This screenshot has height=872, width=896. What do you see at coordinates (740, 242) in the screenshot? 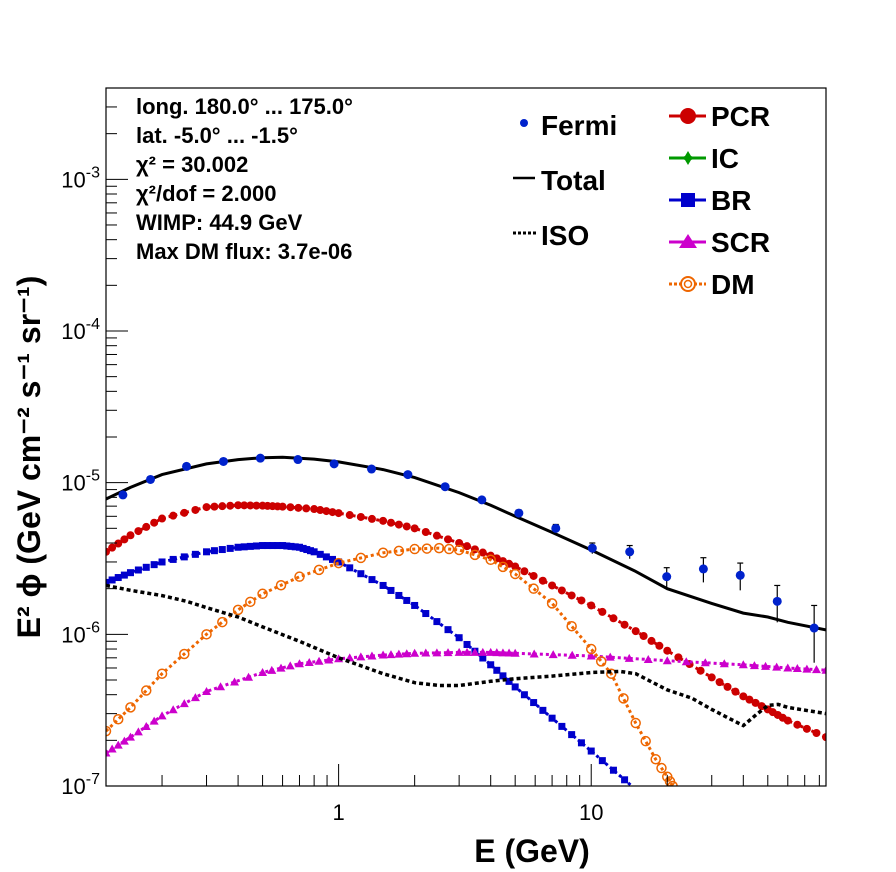
I see `legend-label: SCR` at bounding box center [740, 242].